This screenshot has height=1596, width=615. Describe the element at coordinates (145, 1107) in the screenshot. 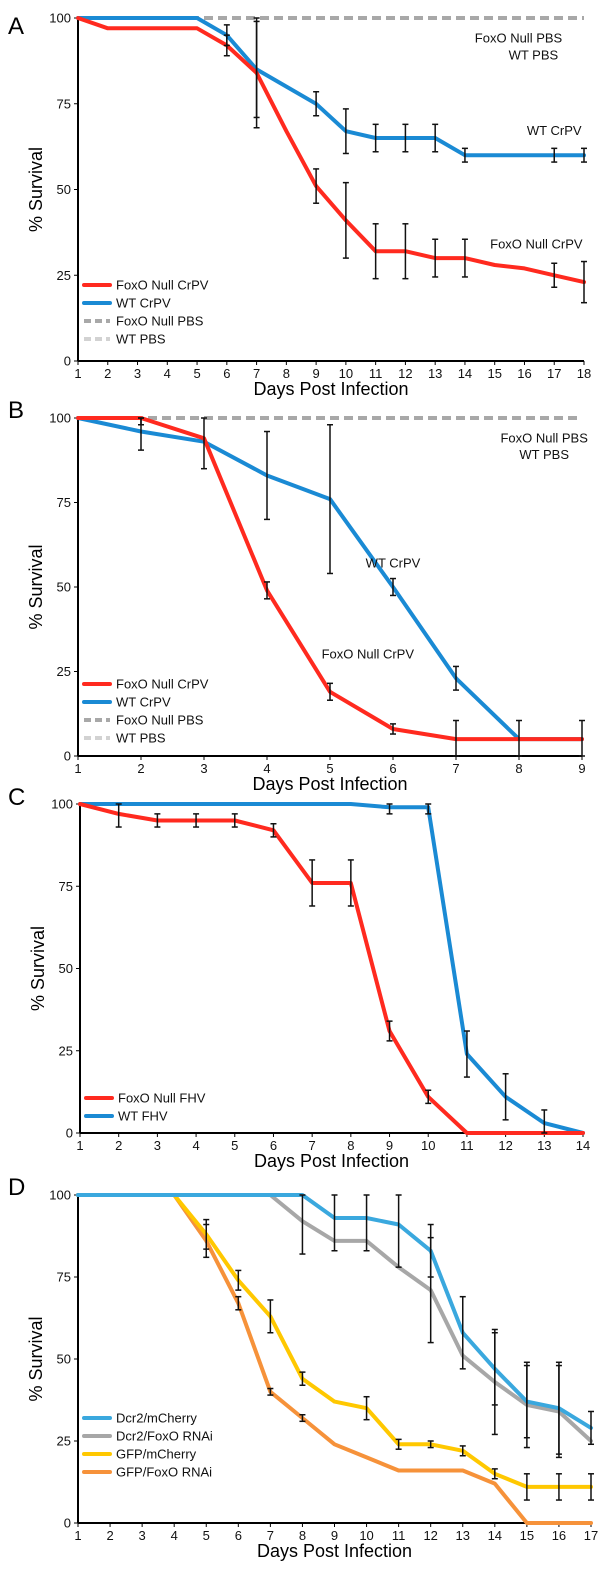

I see `legend: FoxO Null FHV WT FHV` at that location.